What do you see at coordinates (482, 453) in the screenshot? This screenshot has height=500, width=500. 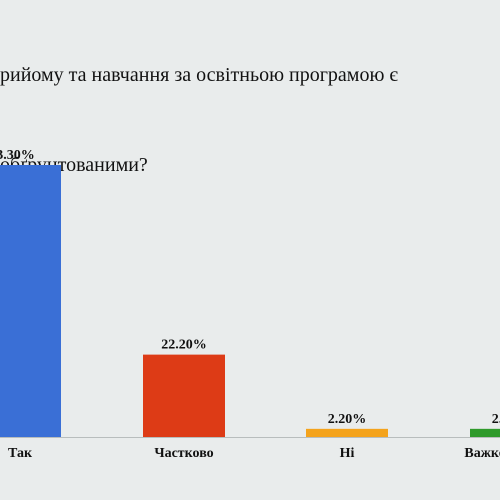 I see `category-label-3: Важко сказати` at bounding box center [482, 453].